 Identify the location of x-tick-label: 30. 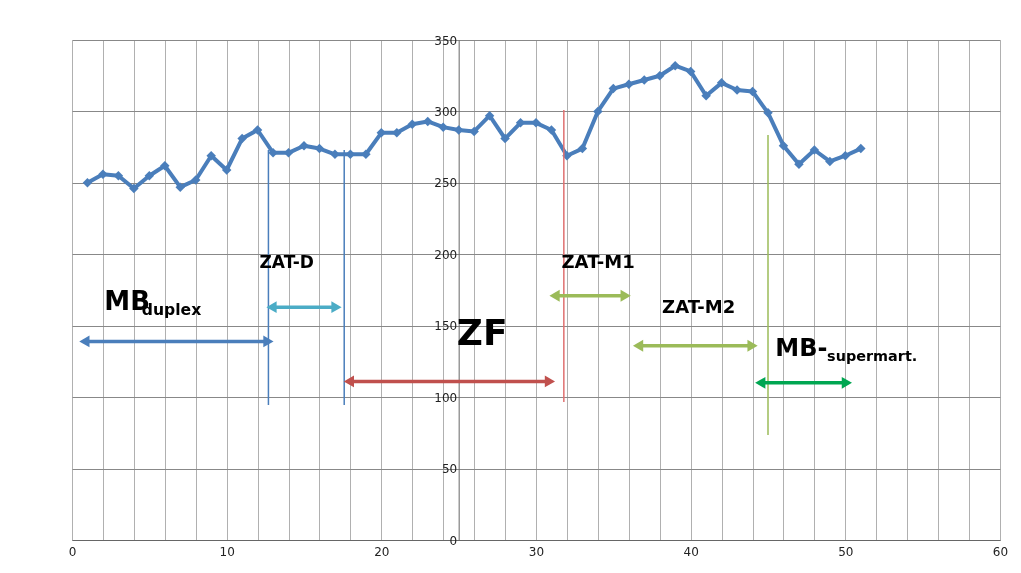
(536, 551).